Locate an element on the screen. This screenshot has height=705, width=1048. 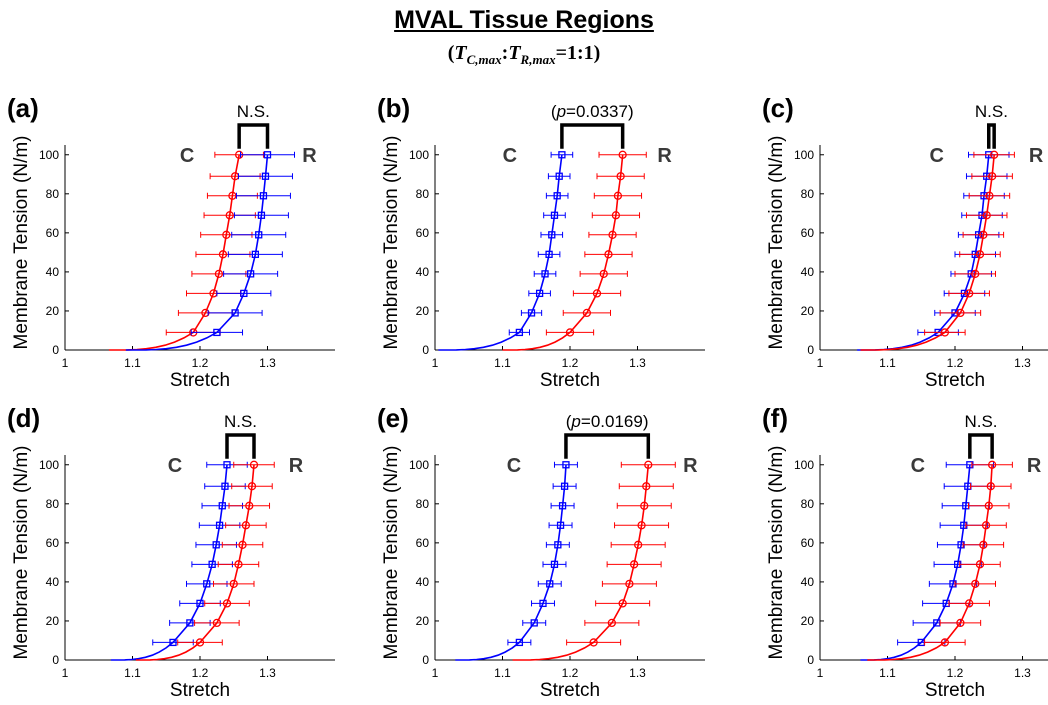
panel-label: (b) is located at coordinates (393, 108).